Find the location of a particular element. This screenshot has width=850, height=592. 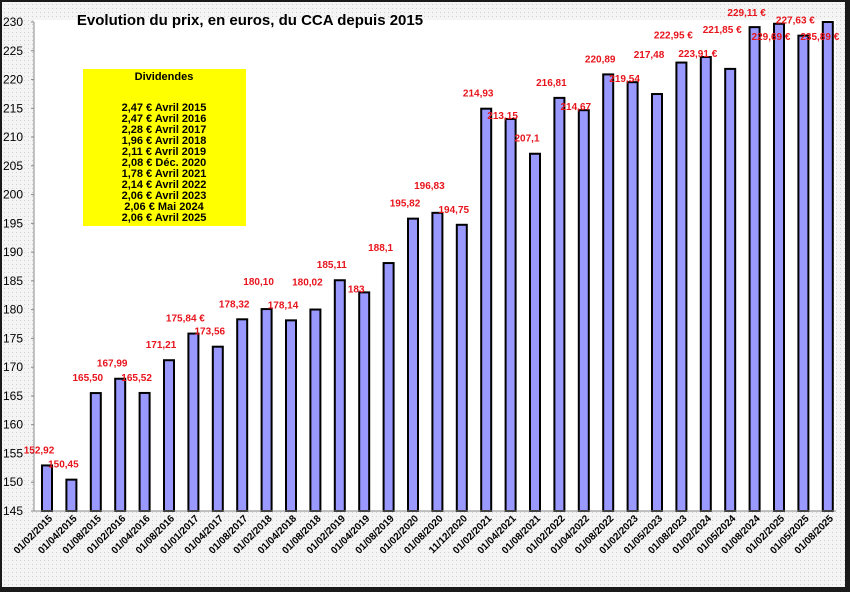

dividend-line: 2,08 € Déc. 2020 is located at coordinates (164, 163).